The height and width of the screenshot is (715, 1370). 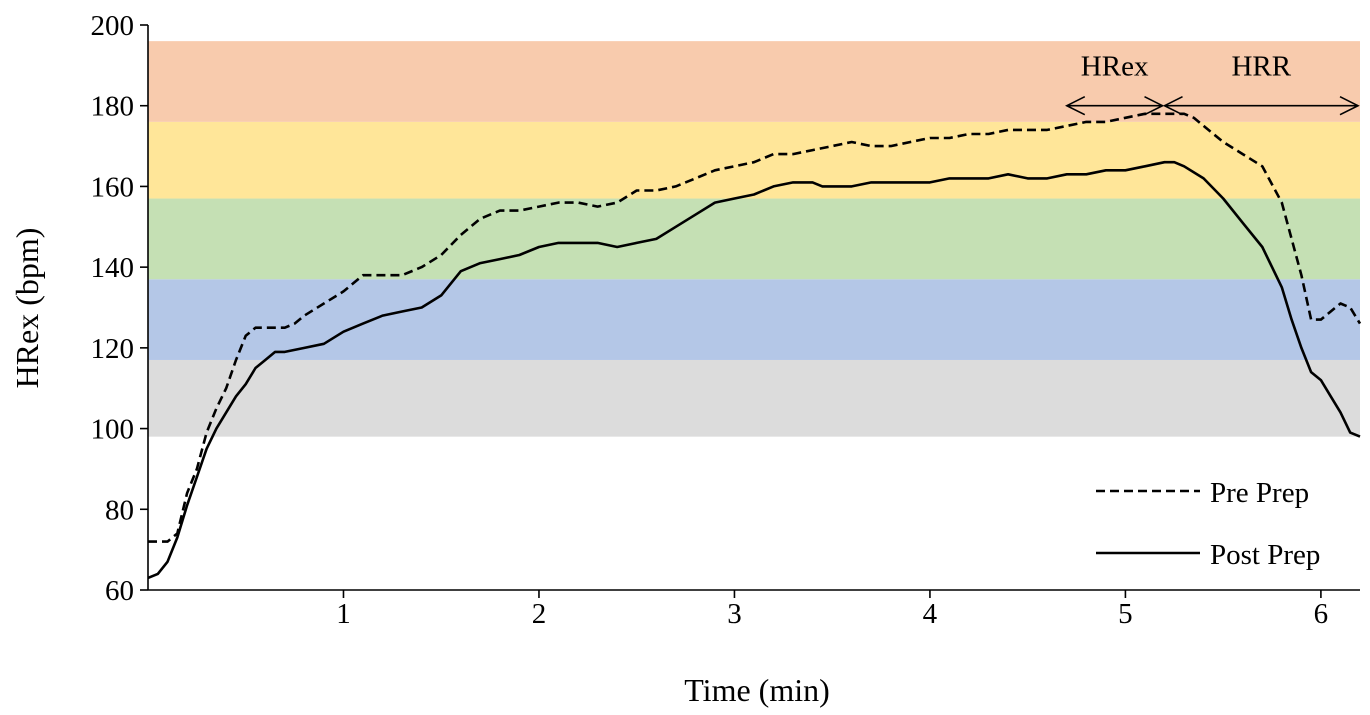 I want to click on x-tick-label: 6, so click(x=1321, y=614).